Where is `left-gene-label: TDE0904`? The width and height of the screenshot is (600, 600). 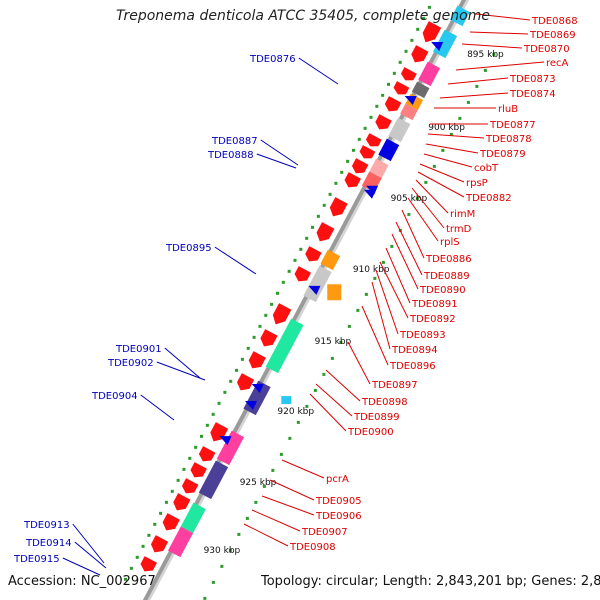
left-gene-label: TDE0904 is located at coordinates (114, 396).